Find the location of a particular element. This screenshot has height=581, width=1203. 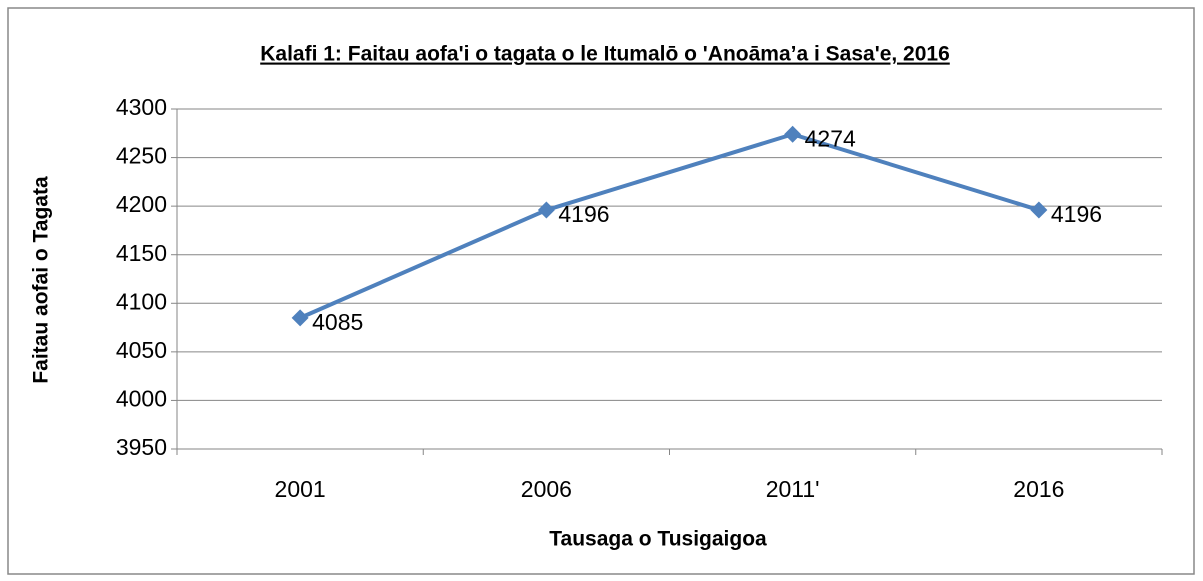

y-tick-label: 3950 is located at coordinates (141, 447).